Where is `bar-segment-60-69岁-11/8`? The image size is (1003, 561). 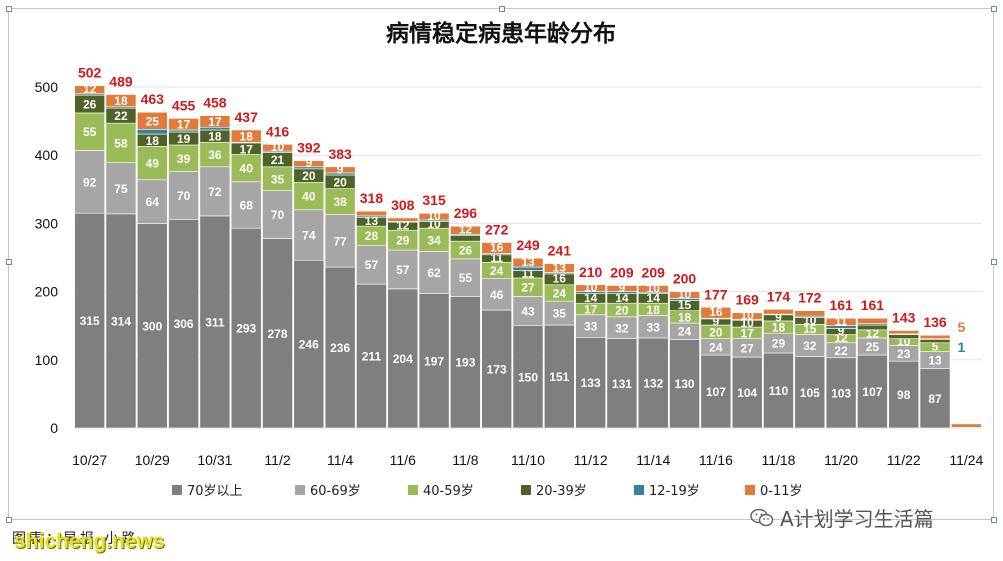 bar-segment-60-69岁-11/8 is located at coordinates (465, 277).